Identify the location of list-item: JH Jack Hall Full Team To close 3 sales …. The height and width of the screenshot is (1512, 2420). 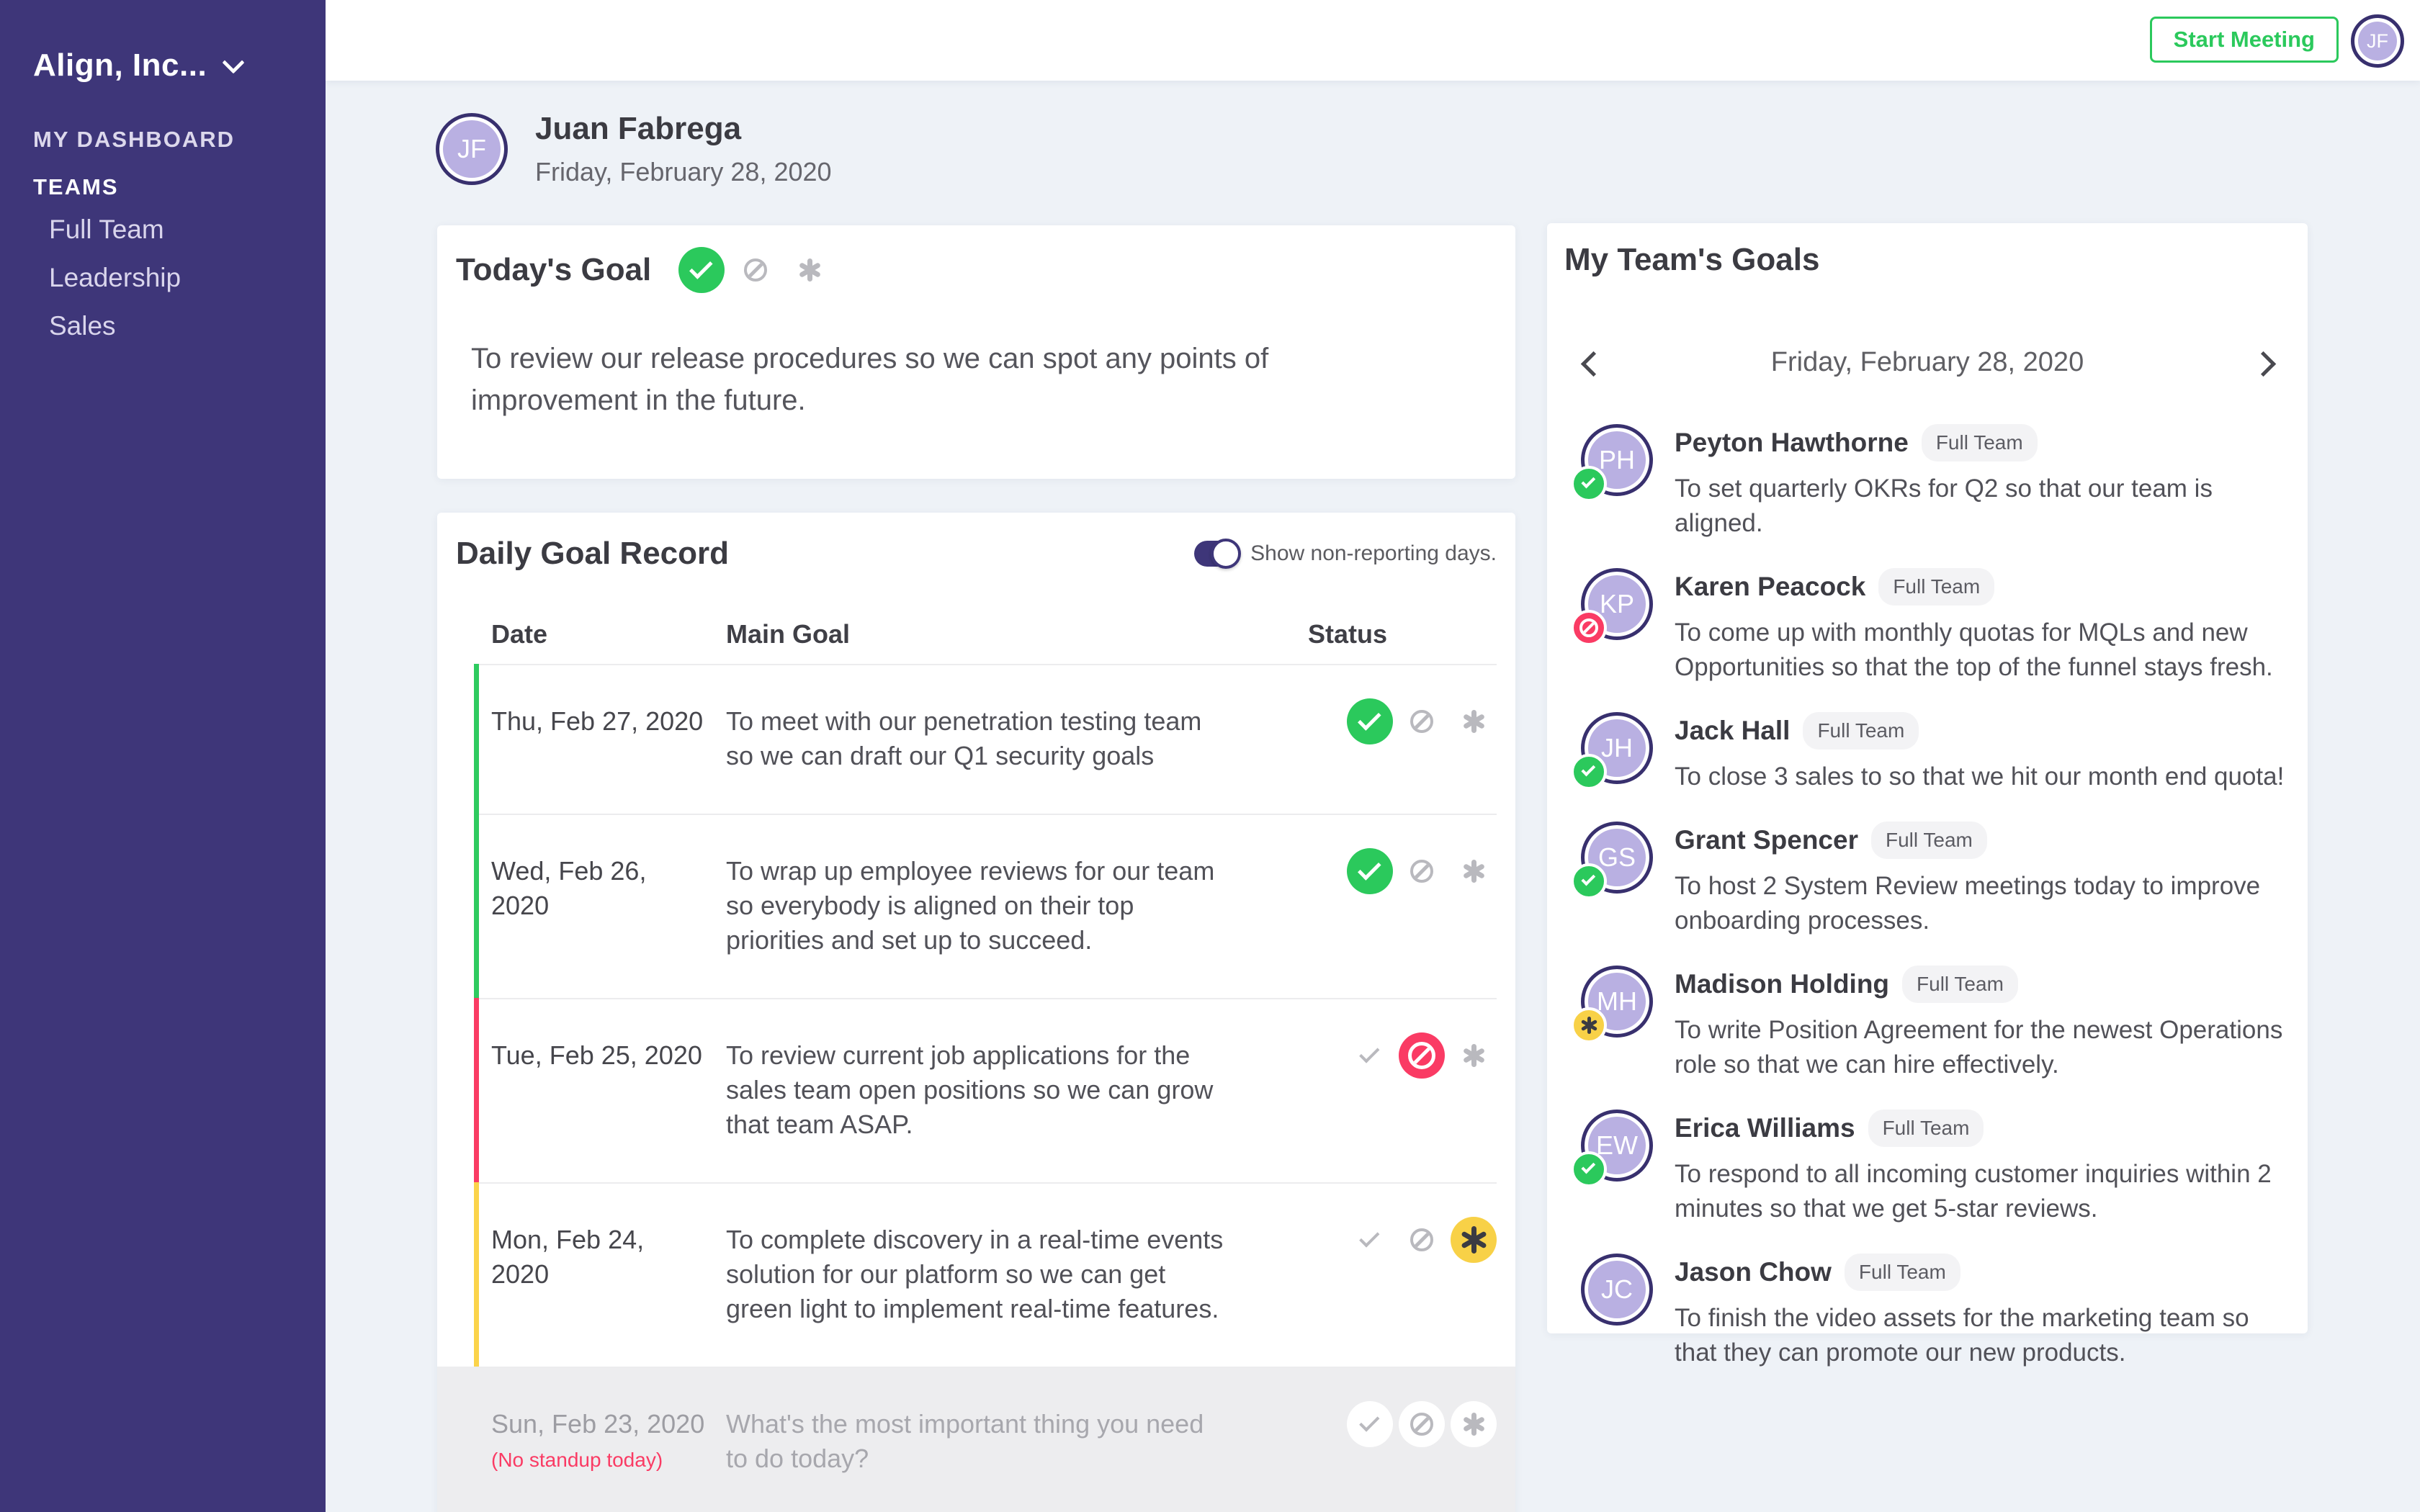
(1927, 753).